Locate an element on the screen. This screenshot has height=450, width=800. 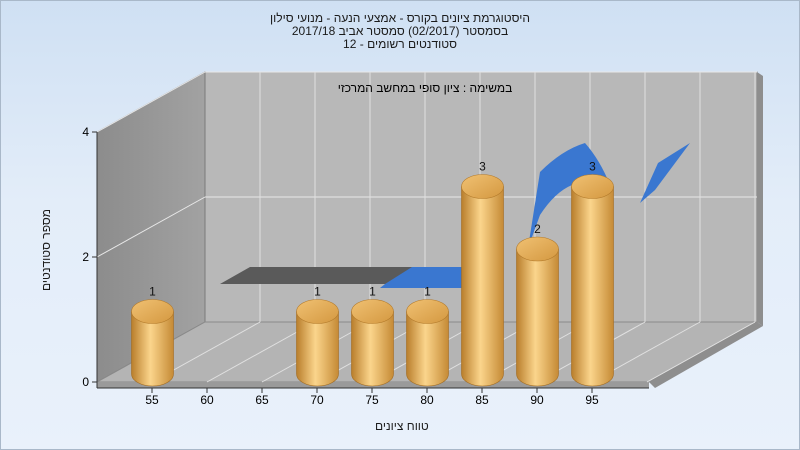
bar-75: 1 is located at coordinates (372, 336).